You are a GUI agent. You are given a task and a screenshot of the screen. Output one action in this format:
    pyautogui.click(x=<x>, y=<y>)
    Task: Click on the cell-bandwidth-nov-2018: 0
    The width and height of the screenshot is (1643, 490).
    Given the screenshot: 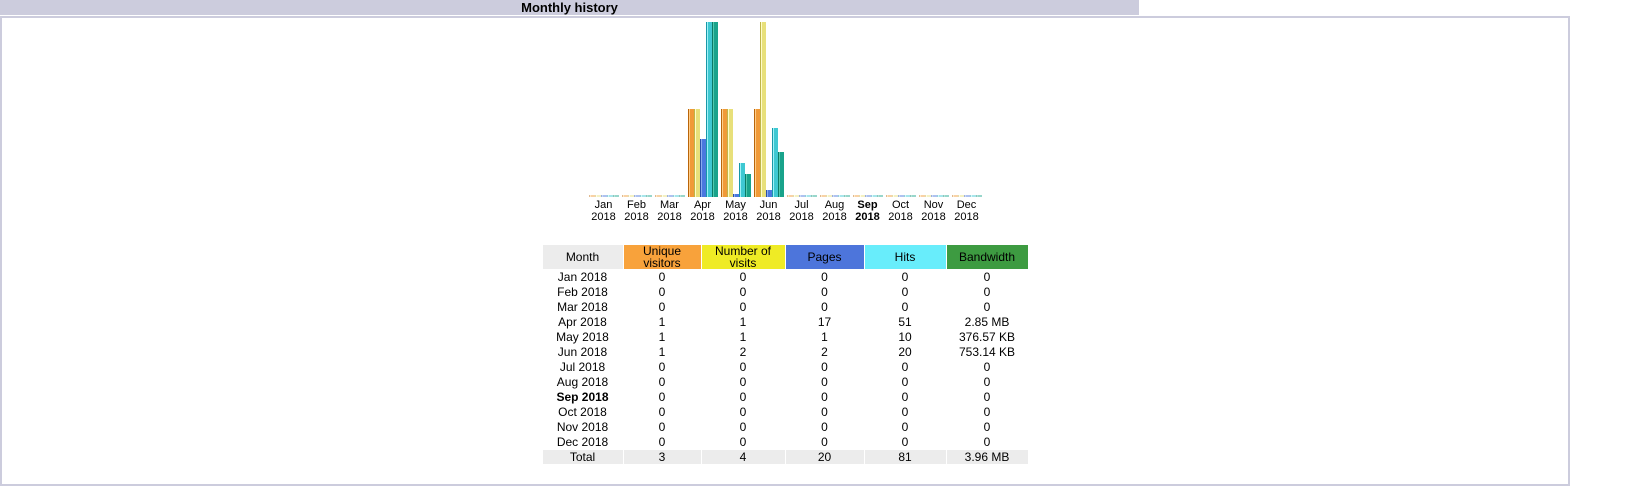 What is the action you would take?
    pyautogui.click(x=987, y=427)
    